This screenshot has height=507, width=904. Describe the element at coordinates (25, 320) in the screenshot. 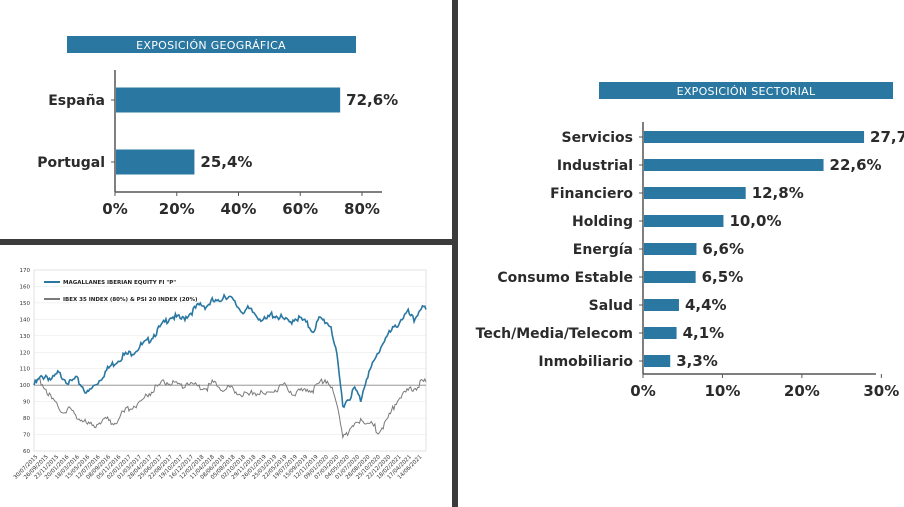

I see `perf-y-tick-label: 140` at that location.